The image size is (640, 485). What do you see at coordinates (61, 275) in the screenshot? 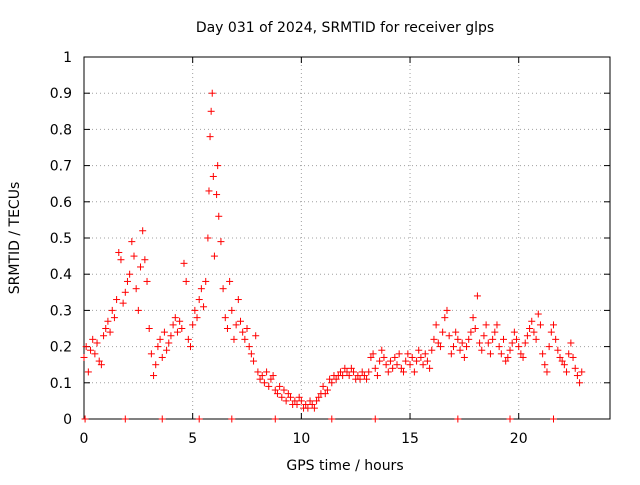
I see `y-tick-label: 0.4` at bounding box center [61, 275].